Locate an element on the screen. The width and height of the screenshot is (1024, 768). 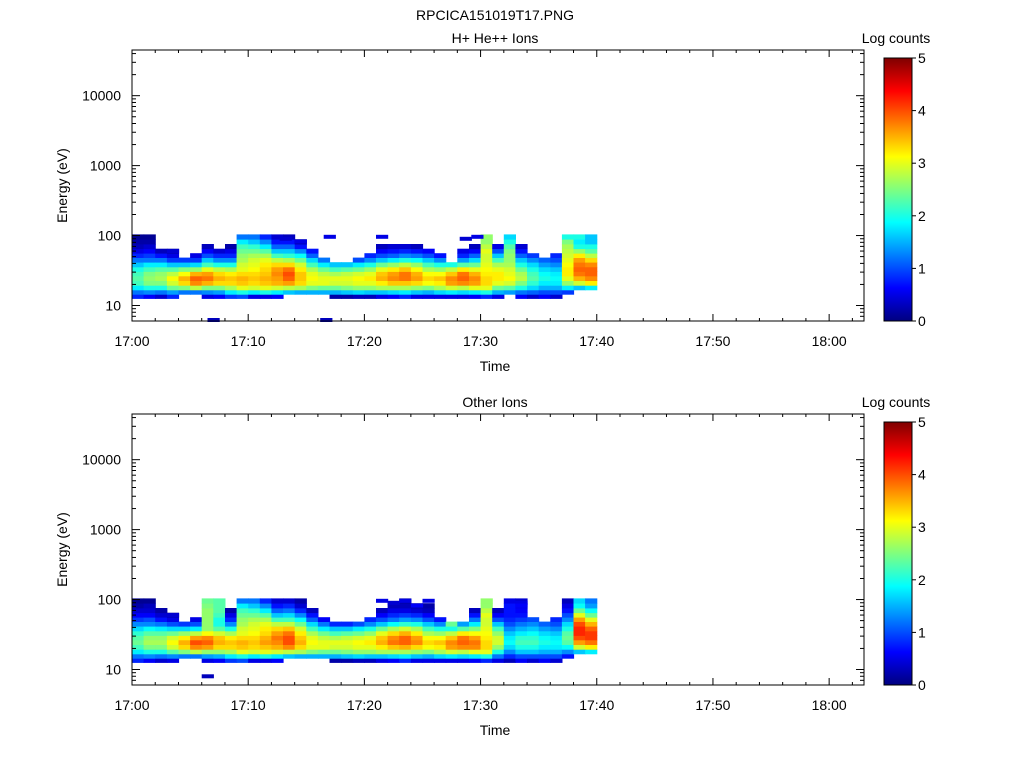
colorbar-tick-label: 0 is located at coordinates (922, 321).